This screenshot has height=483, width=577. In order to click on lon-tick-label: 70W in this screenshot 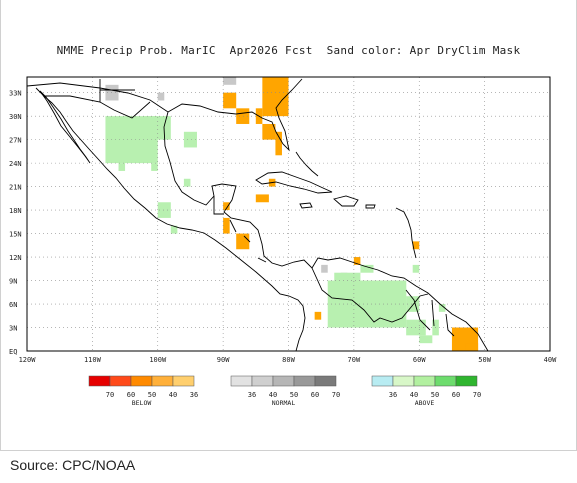, I will do `click(354, 360)`.